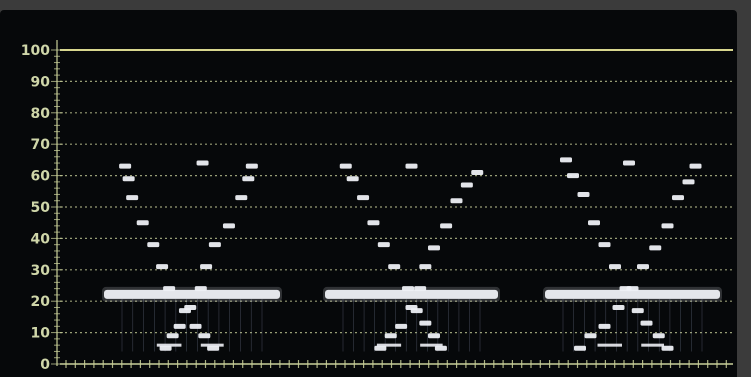 The width and height of the screenshot is (751, 377). What do you see at coordinates (45, 365) in the screenshot?
I see `y-tick-label: 0` at bounding box center [45, 365].